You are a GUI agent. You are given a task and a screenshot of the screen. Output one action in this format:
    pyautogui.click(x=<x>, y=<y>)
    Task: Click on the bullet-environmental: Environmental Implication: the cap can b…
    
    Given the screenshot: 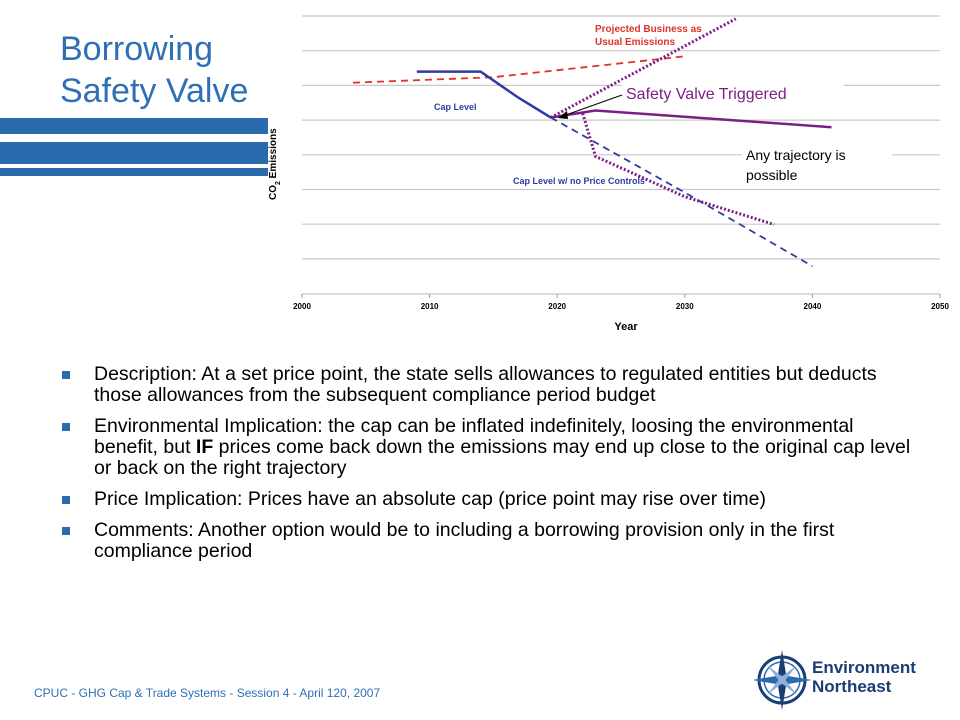 What is the action you would take?
    pyautogui.click(x=490, y=447)
    